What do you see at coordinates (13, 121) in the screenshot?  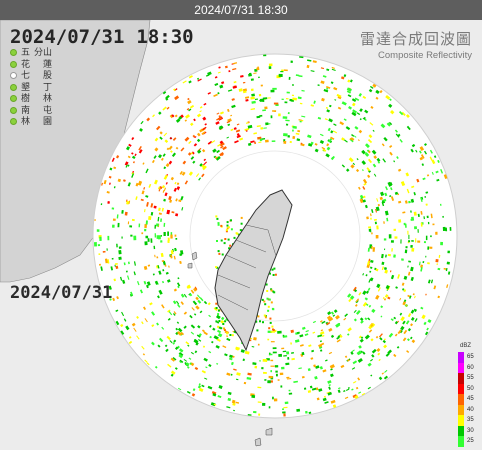 I see `station-status-icon` at bounding box center [13, 121].